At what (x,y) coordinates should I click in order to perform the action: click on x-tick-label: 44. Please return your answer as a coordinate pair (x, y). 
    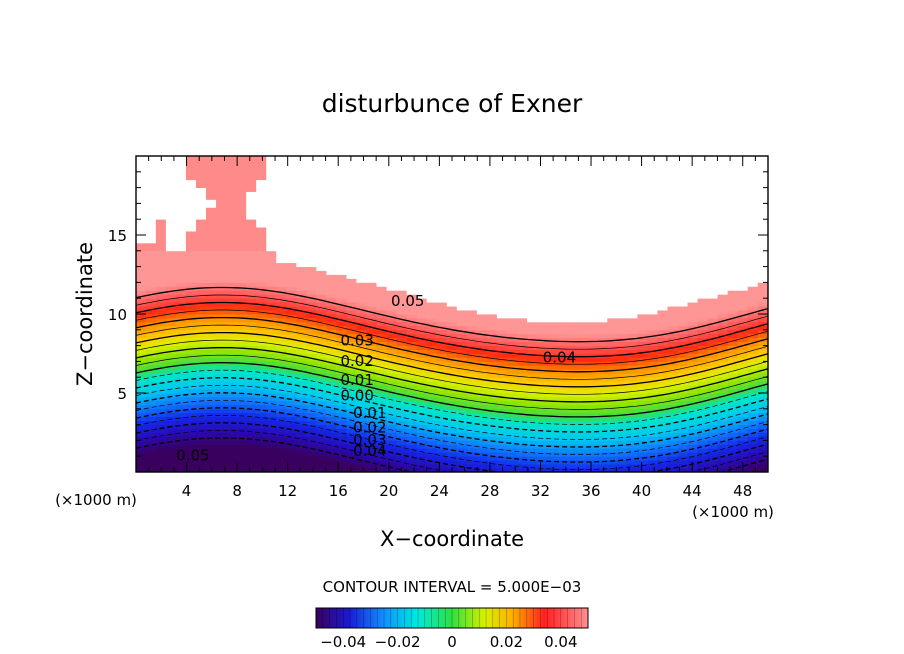
    Looking at the image, I should click on (692, 491).